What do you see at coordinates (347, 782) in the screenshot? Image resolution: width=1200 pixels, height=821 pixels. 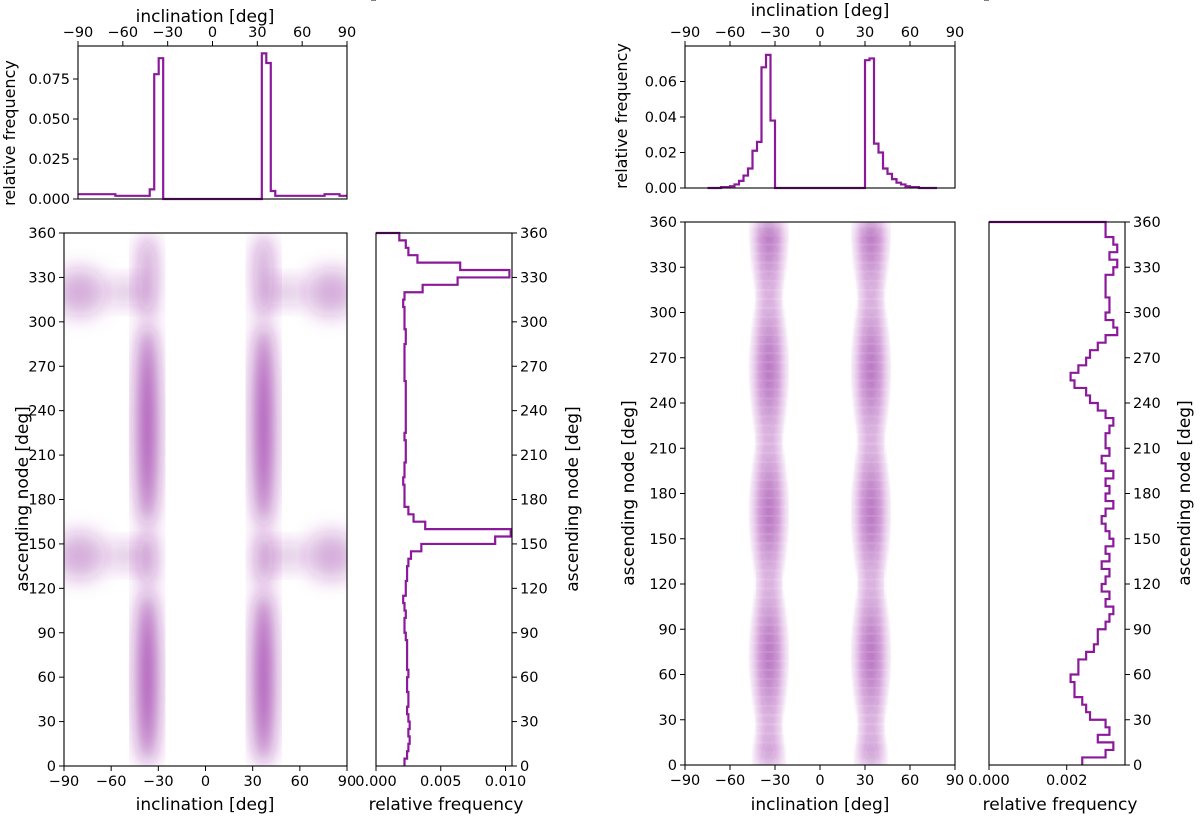 I see `left-main-x-label: 90` at bounding box center [347, 782].